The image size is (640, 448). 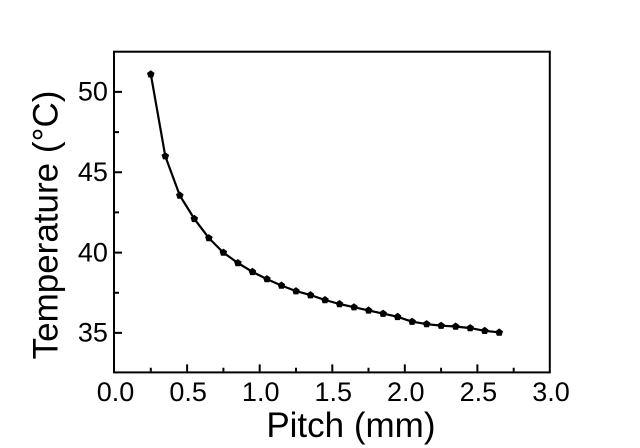 What do you see at coordinates (93, 92) in the screenshot?
I see `svg-text: 50` at bounding box center [93, 92].